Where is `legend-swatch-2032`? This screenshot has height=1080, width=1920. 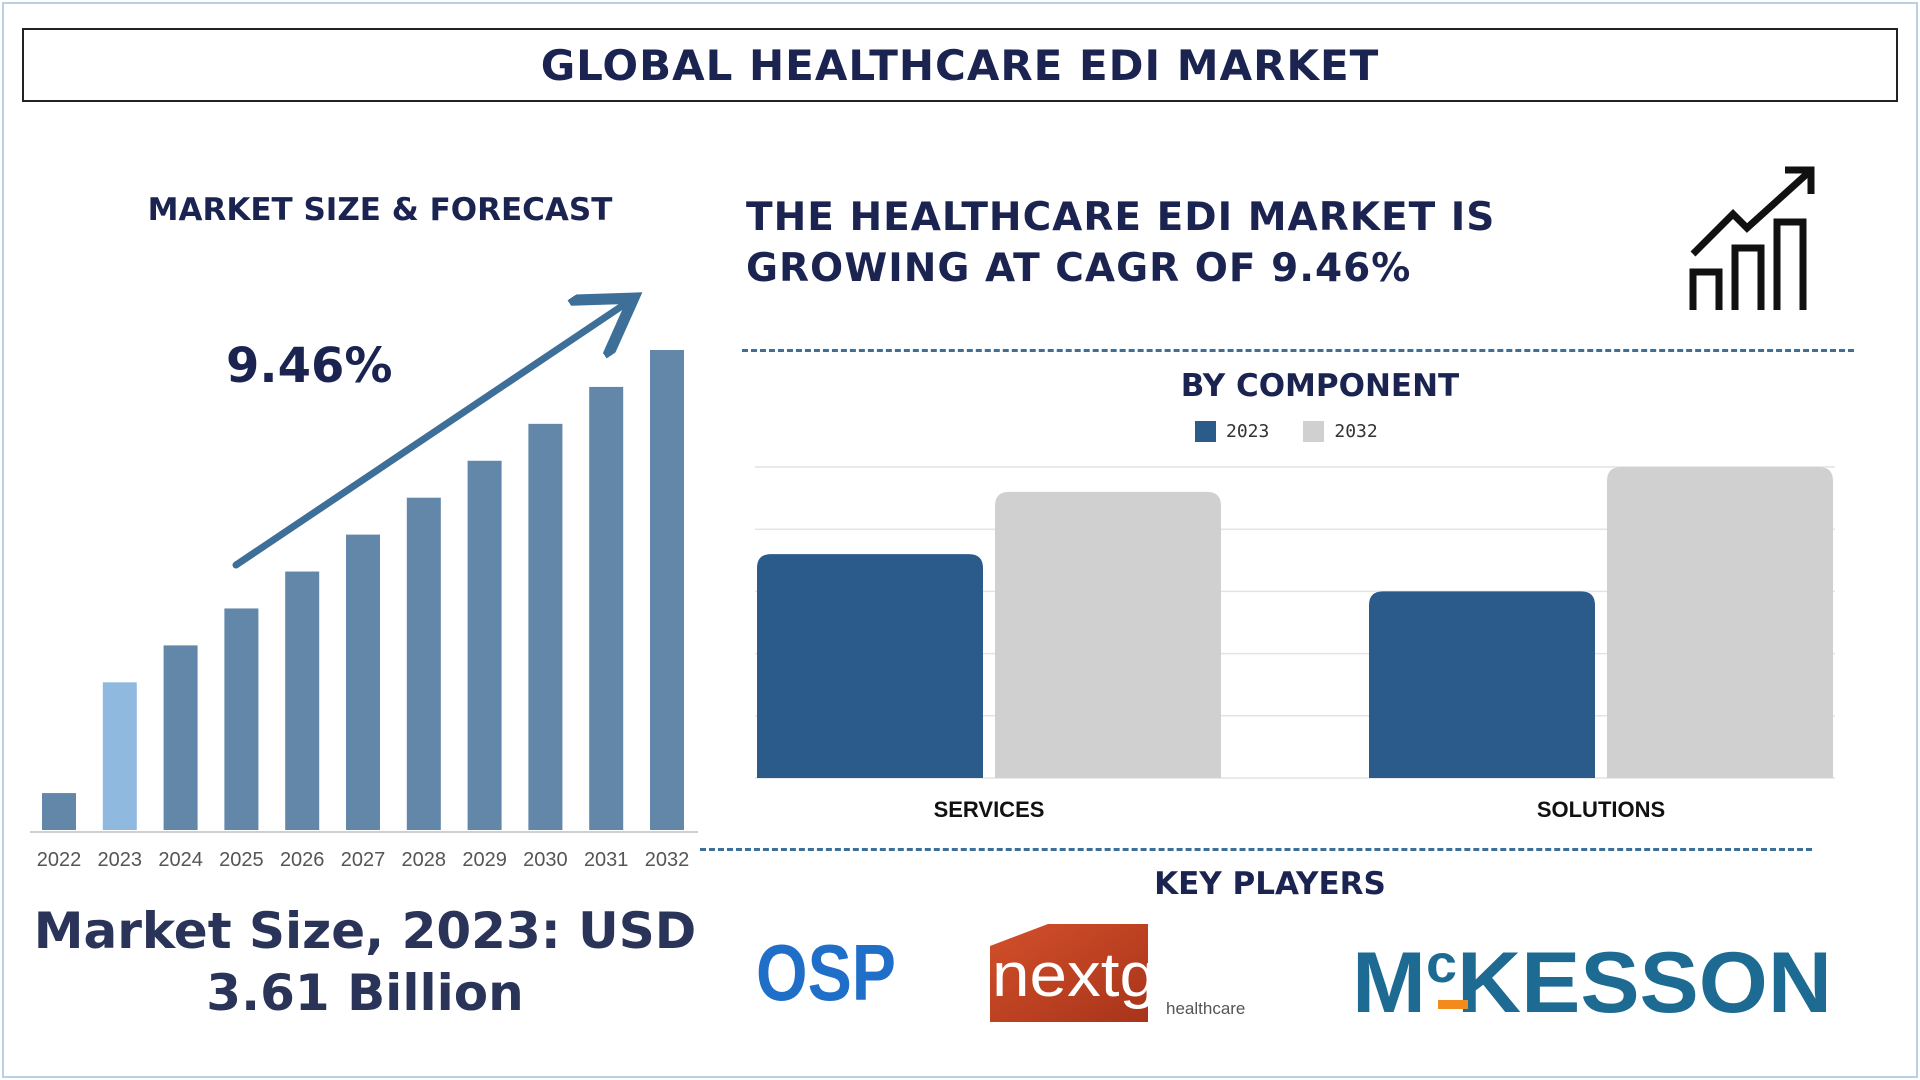 legend-swatch-2032 is located at coordinates (1314, 431).